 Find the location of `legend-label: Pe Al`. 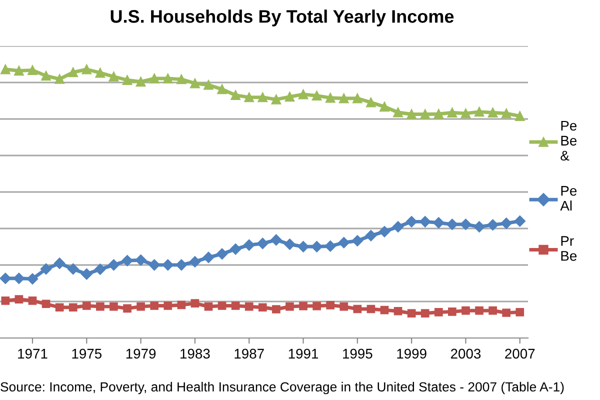

legend-label: Pe Al is located at coordinates (568, 198).